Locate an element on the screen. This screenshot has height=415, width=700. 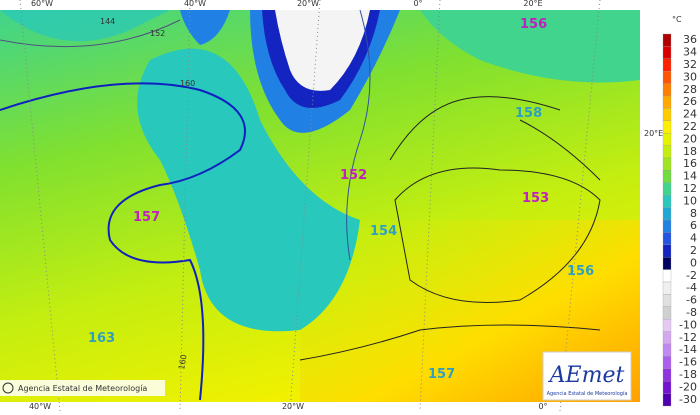
colorbar-tick-label: -2 is located at coordinates (691, 275).